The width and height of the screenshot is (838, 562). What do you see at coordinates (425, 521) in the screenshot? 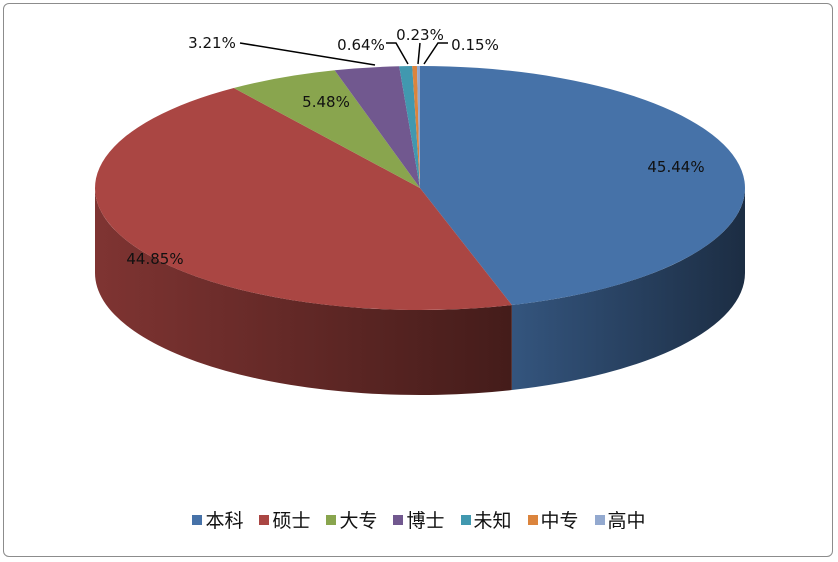
I see `legend-label: 博士` at bounding box center [425, 521].